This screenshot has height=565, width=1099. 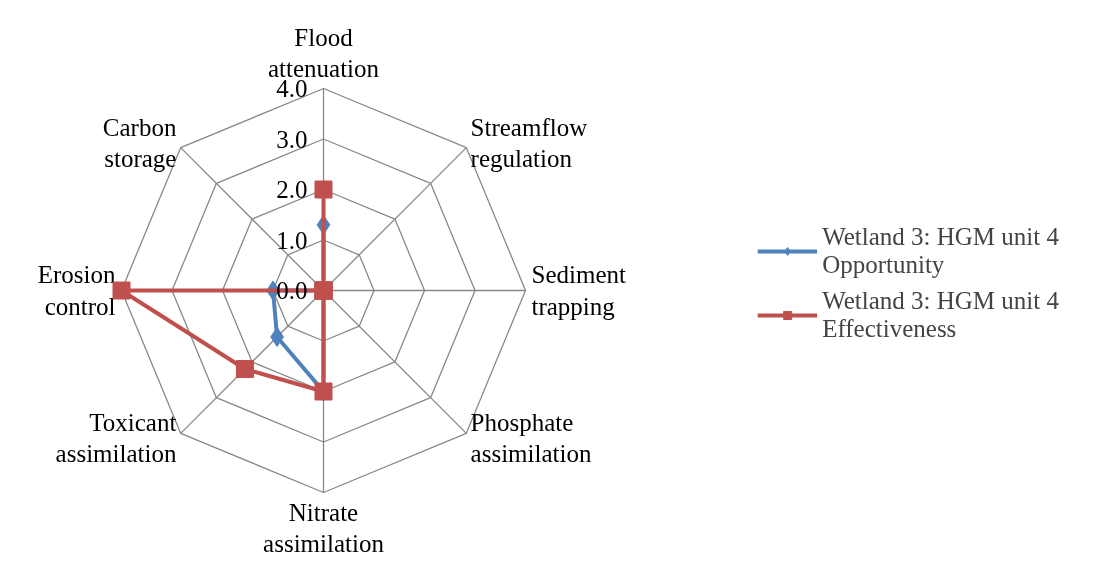 I want to click on y-tick-label: 2.0, so click(x=292, y=189).